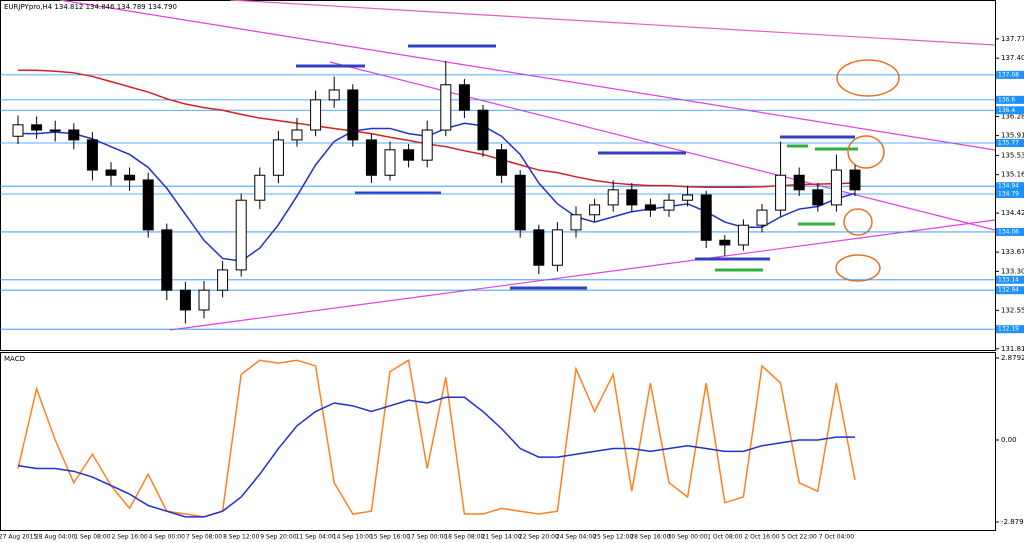  Describe the element at coordinates (1012, 136) in the screenshot. I see `y-tick-label: 135.912` at that location.